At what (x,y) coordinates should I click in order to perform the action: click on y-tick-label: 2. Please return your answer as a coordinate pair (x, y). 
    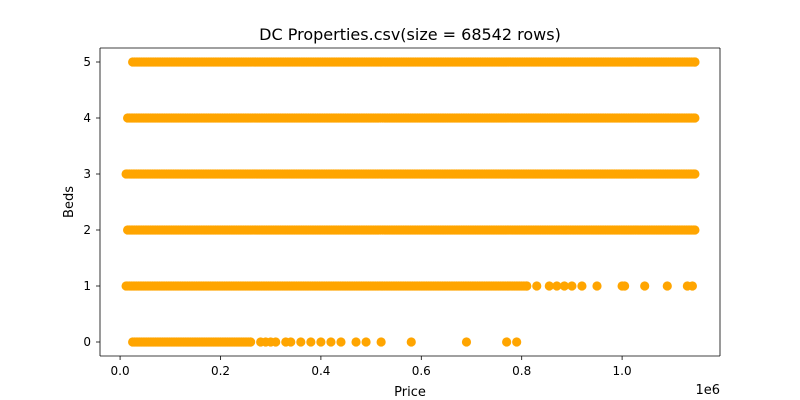
    Looking at the image, I should click on (87, 230).